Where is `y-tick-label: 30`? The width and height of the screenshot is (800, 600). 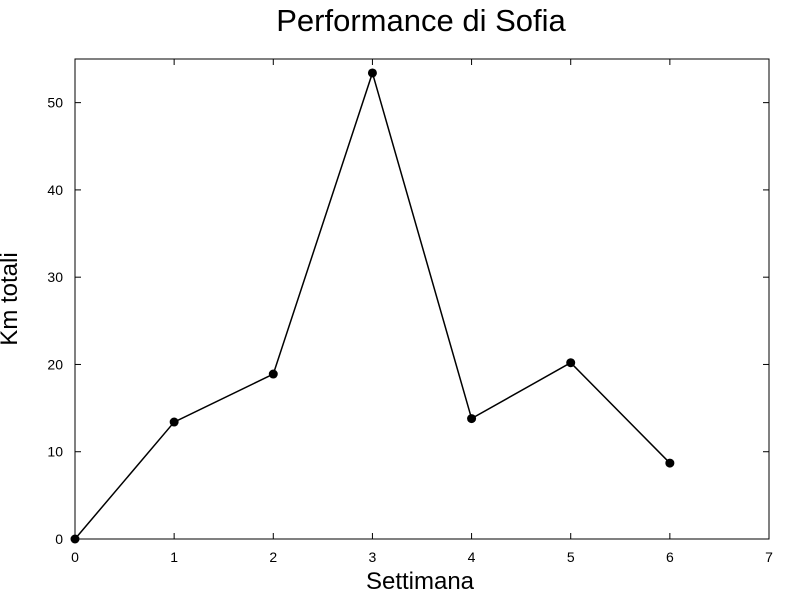
y-tick-label: 30 is located at coordinates (55, 277).